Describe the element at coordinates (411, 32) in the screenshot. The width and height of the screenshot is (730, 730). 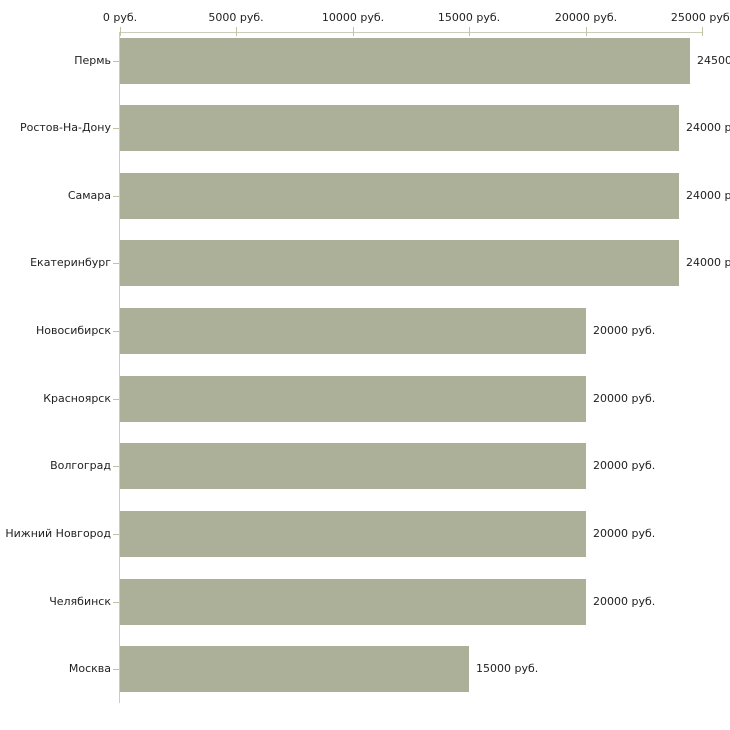
I see `x-axis-line` at that location.